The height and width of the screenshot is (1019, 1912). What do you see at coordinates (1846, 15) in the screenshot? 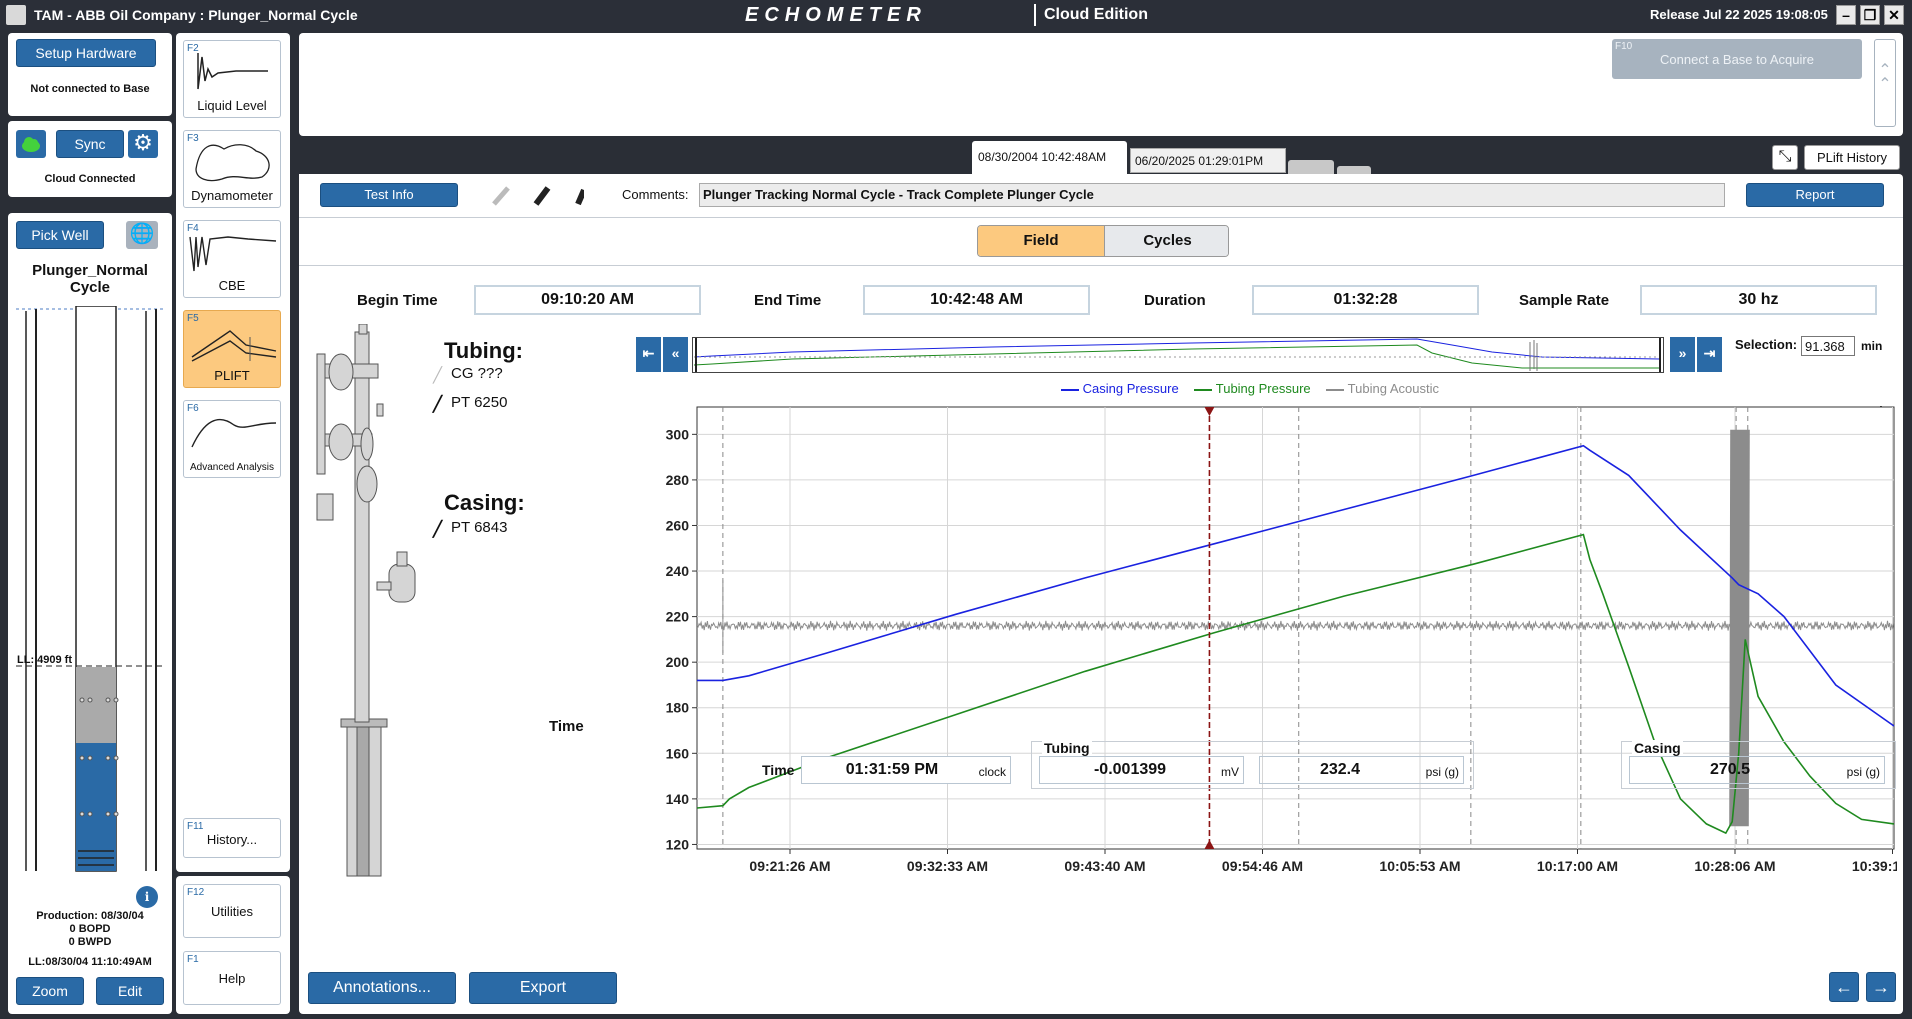
I see `minimize-icon: –` at bounding box center [1846, 15].